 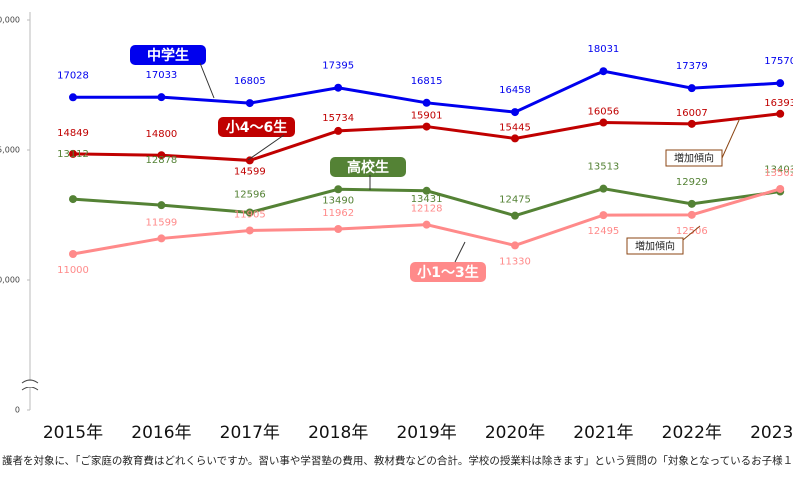 I want to click on x-tick-label: 2019年, so click(x=426, y=433).